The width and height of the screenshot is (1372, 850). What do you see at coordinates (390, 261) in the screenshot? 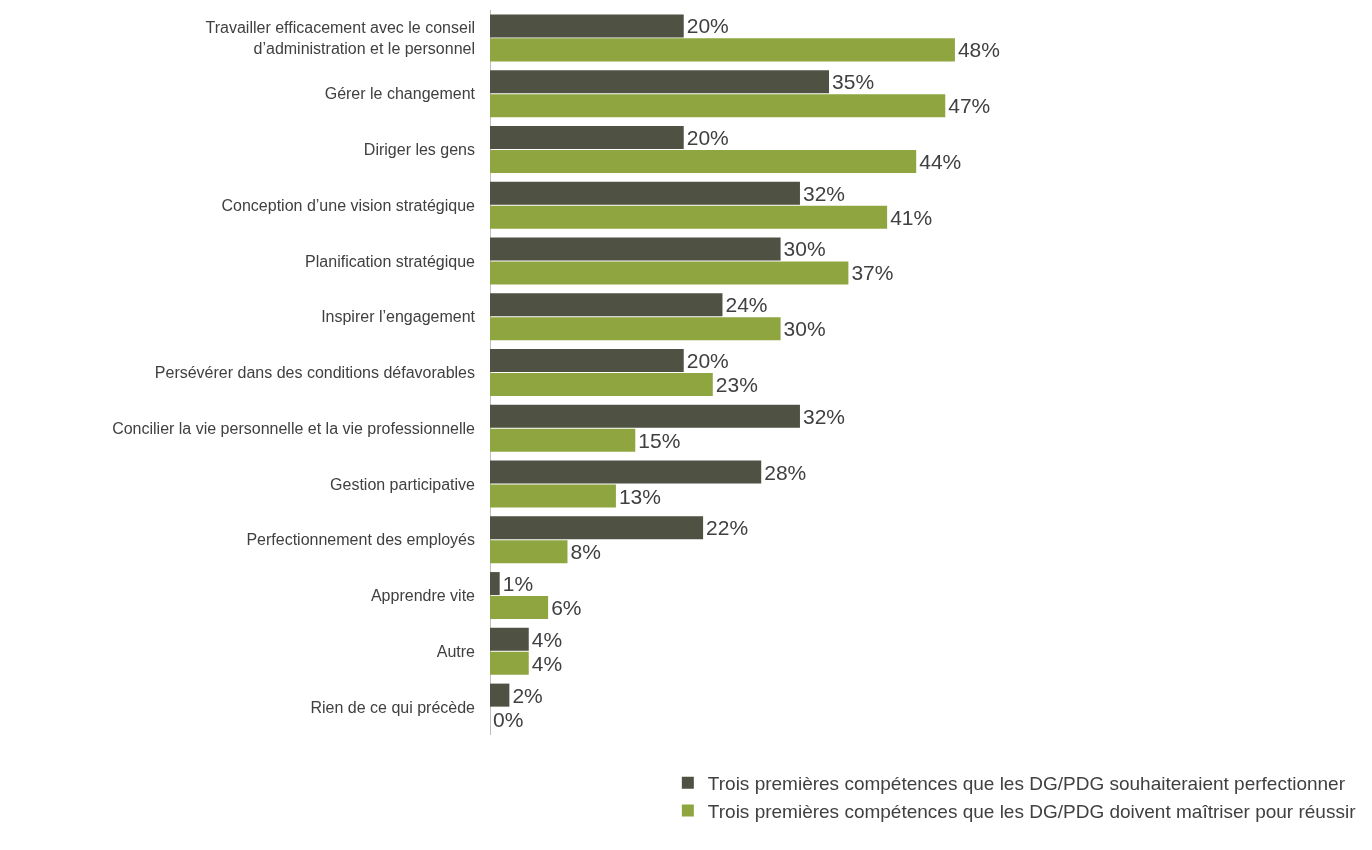
I see `y-tick-label: Planification stratégique` at bounding box center [390, 261].